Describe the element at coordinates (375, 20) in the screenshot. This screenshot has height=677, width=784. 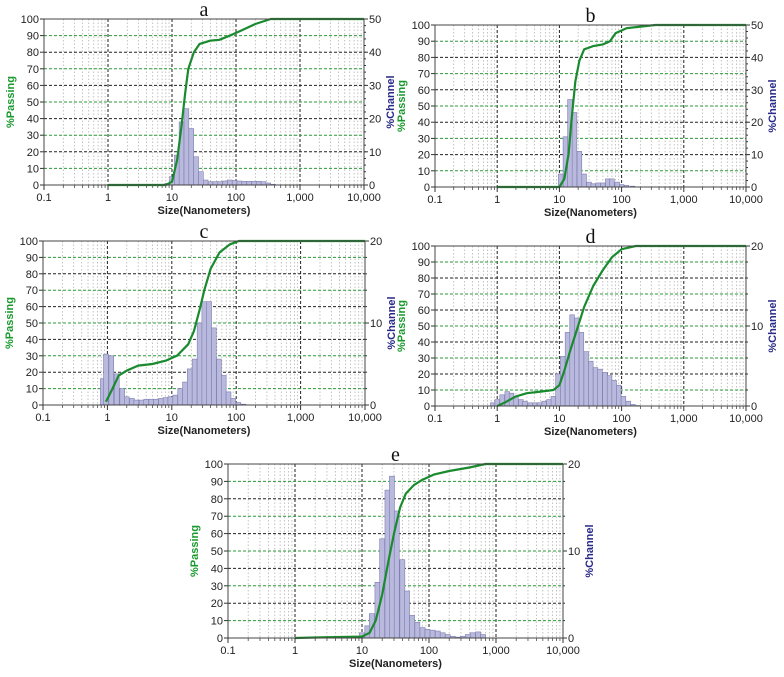
I see `y-tick-label-right: 50` at that location.